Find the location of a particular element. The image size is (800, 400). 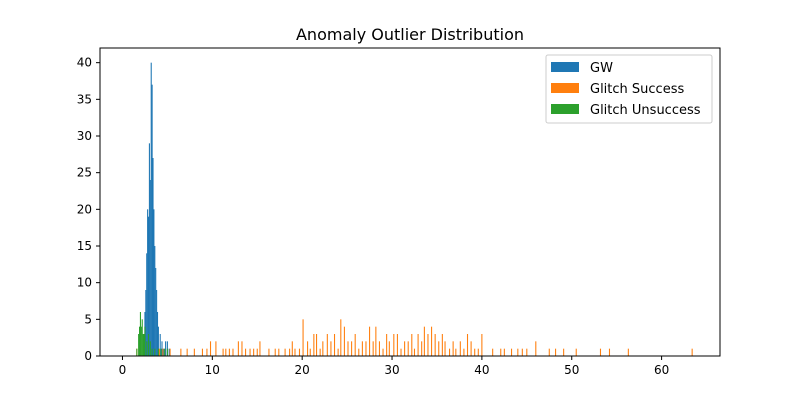

bar-series0-bin18 is located at coordinates (162, 348).